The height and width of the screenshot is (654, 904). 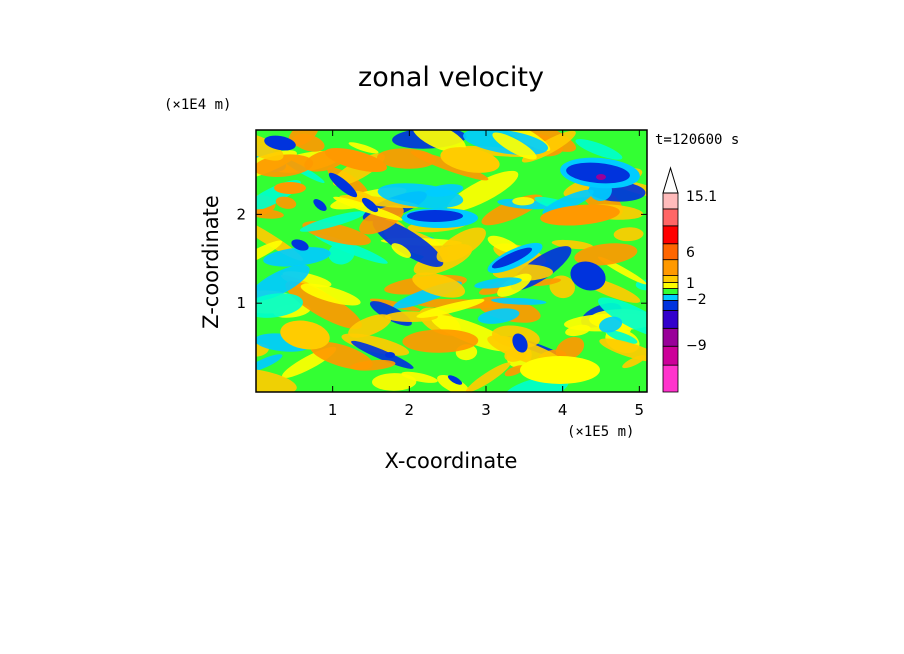 What do you see at coordinates (241, 214) in the screenshot?
I see `y-tick-label: 2` at bounding box center [241, 214].